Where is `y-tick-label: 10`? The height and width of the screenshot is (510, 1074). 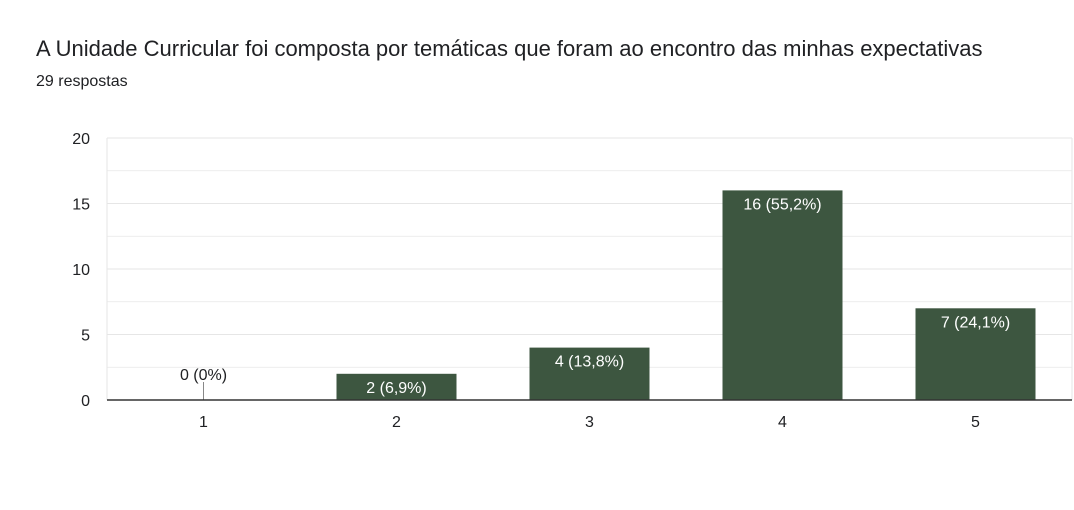
y-tick-label: 10 is located at coordinates (81, 270).